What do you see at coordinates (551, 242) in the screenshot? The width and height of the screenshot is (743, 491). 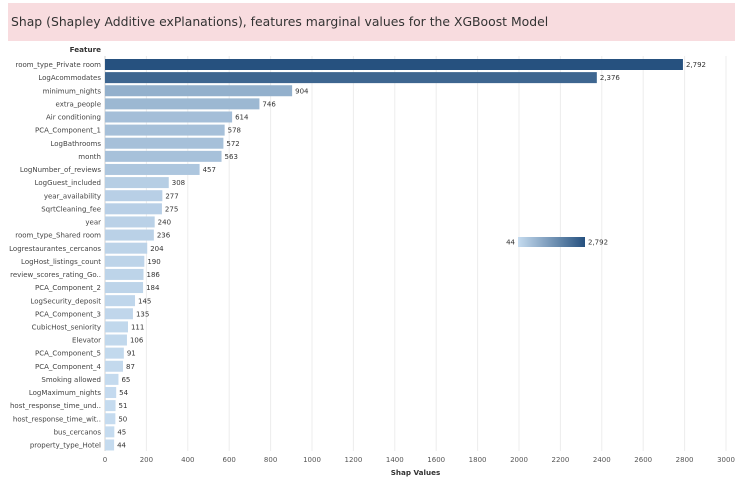 I see `color-legend-gradient` at bounding box center [551, 242].